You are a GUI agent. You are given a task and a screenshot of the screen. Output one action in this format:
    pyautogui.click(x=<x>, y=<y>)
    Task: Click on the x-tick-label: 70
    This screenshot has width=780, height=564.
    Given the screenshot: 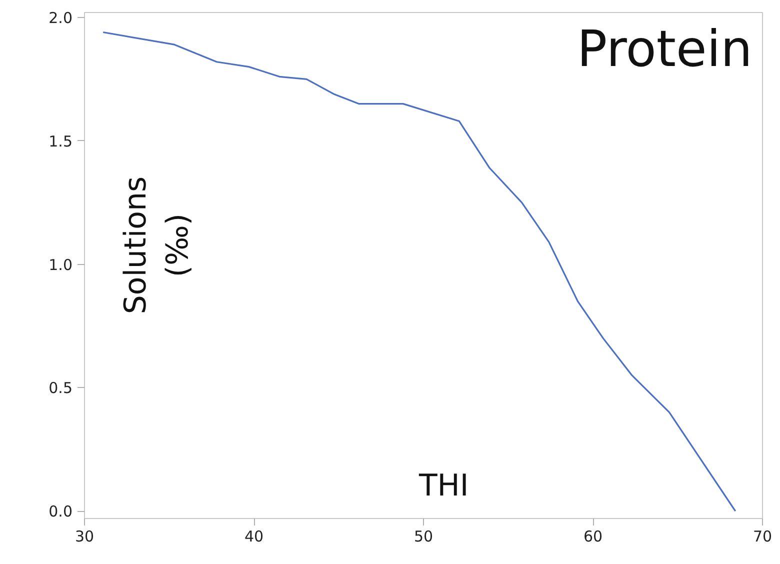 What is the action you would take?
    pyautogui.click(x=762, y=537)
    